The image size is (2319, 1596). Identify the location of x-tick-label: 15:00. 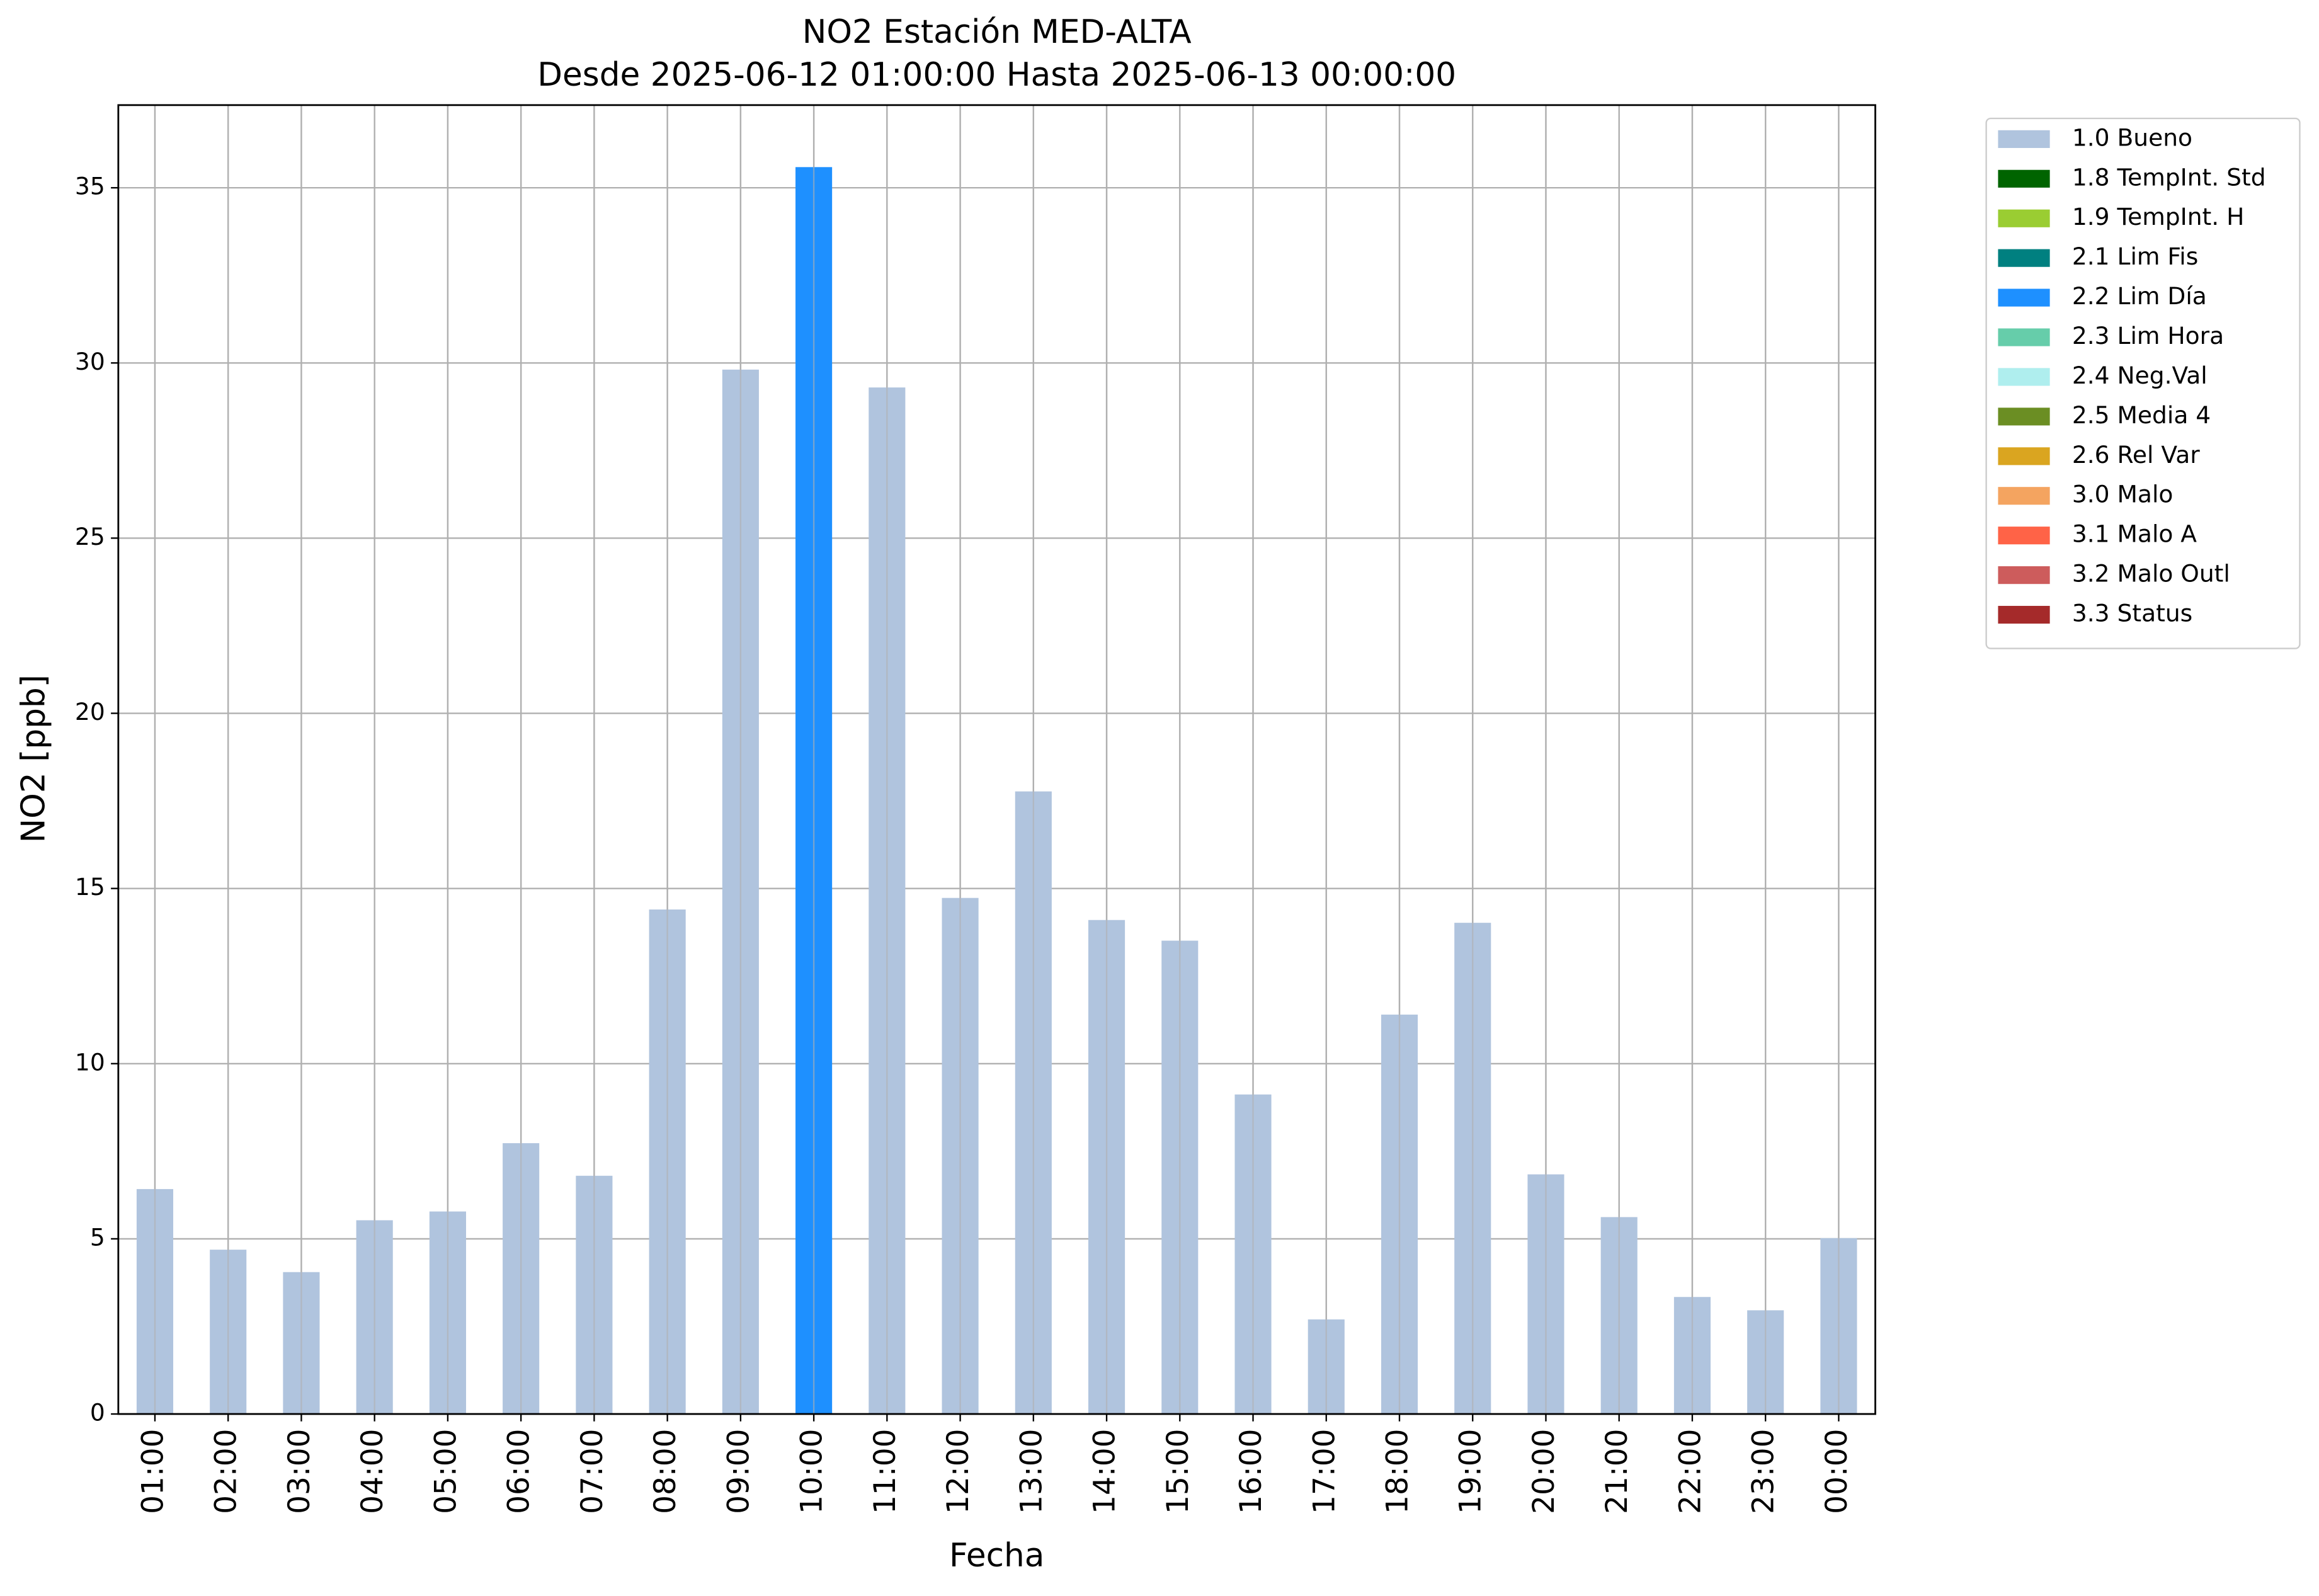
(1178, 1471).